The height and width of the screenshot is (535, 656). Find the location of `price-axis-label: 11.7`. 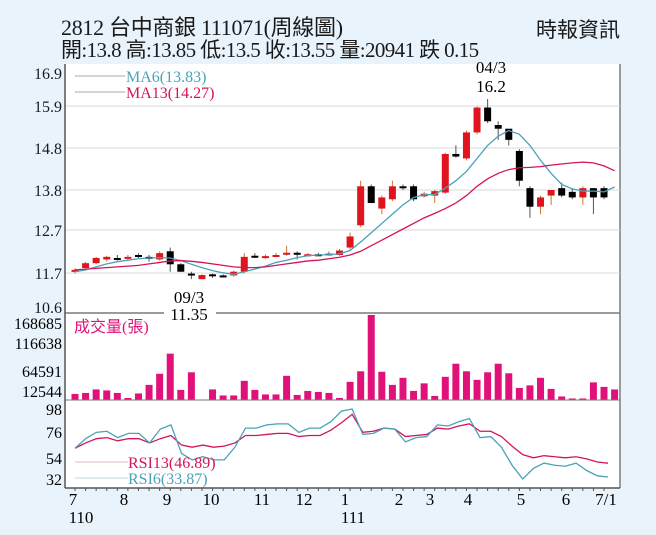

price-axis-label: 11.7 is located at coordinates (48, 274).